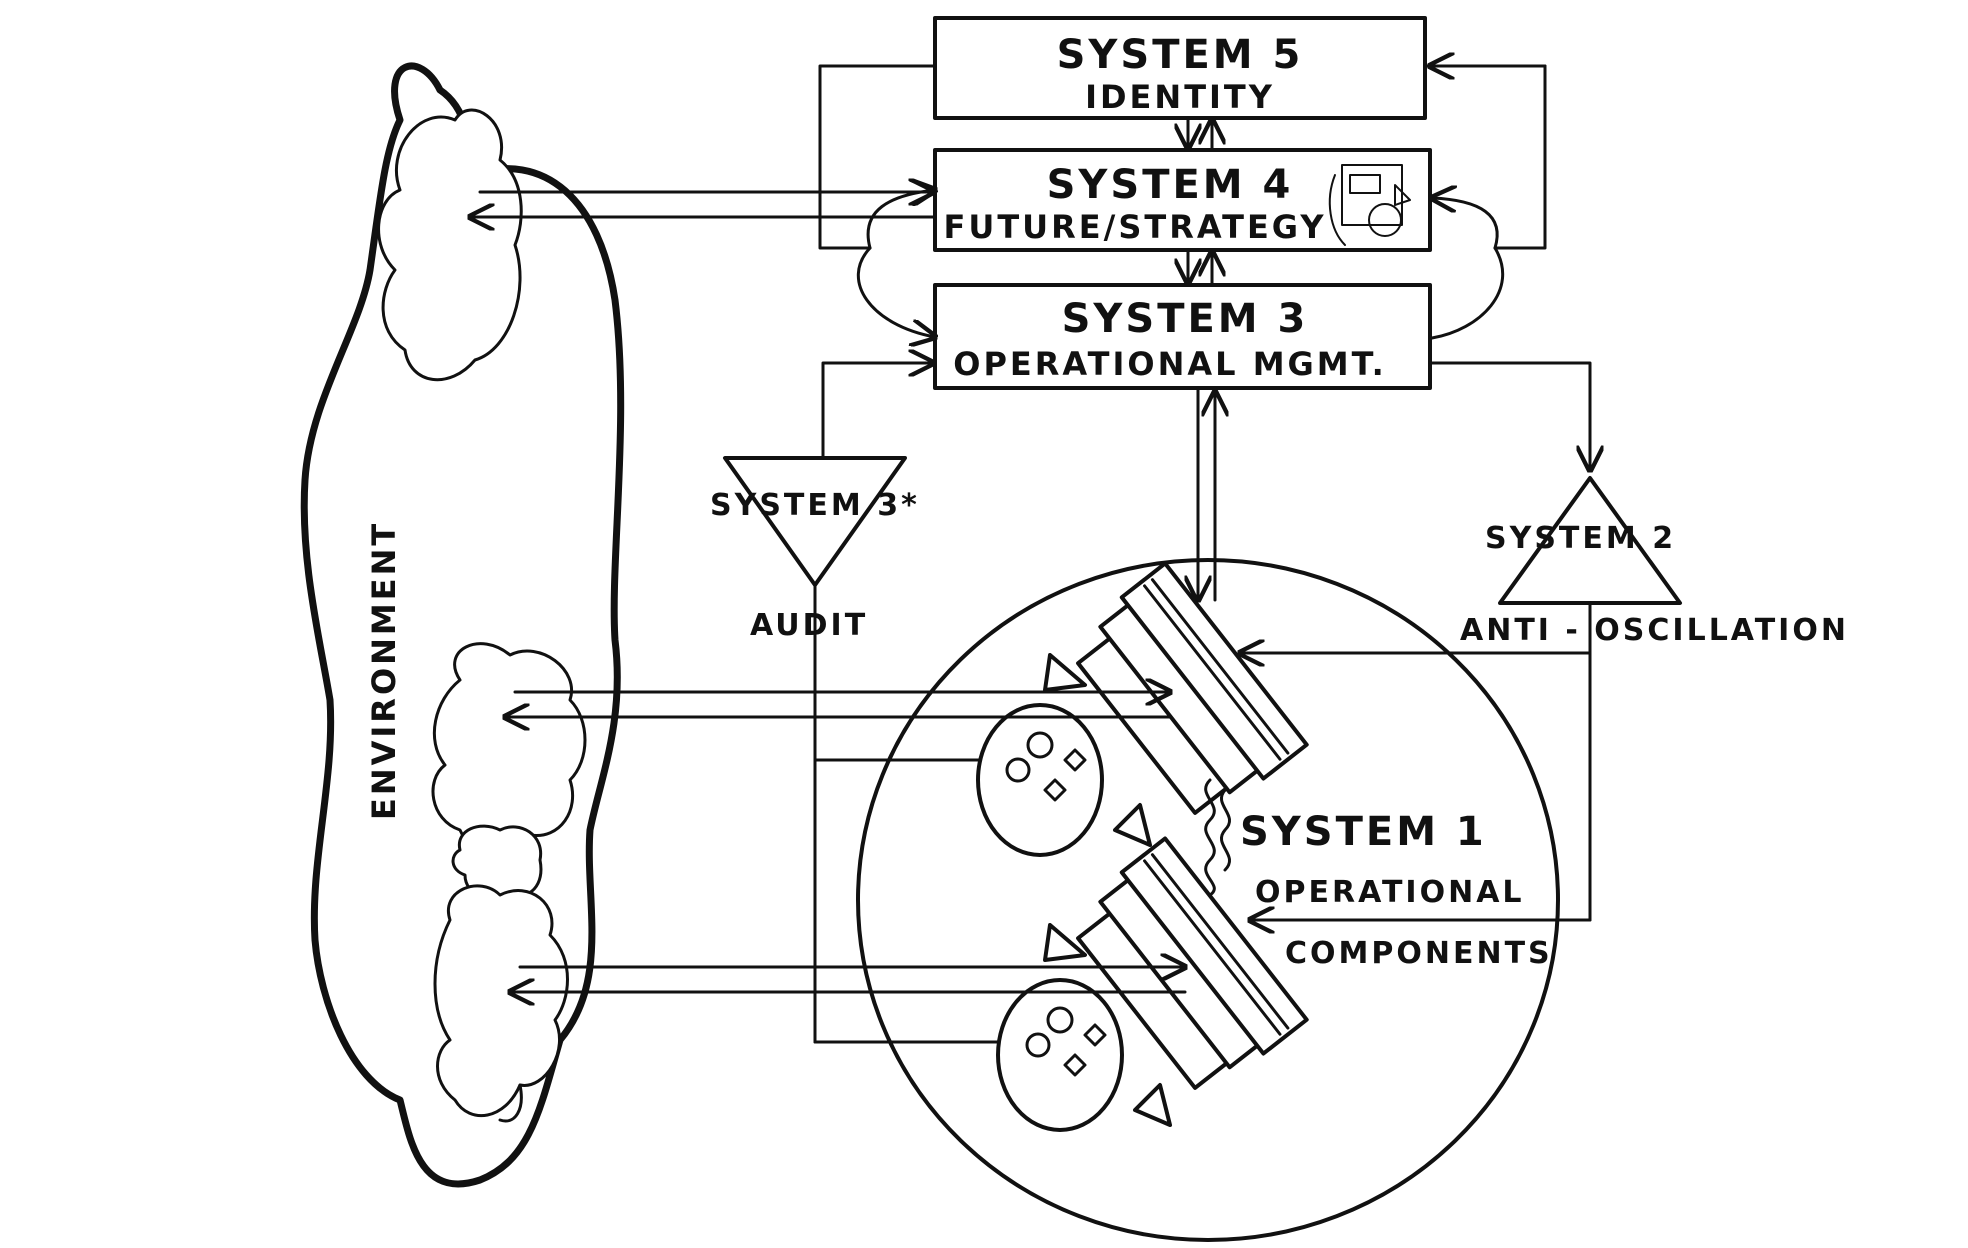 This screenshot has height=1248, width=1968. I want to click on system3-subtitle: OPERATIONAL MGMT., so click(1170, 364).